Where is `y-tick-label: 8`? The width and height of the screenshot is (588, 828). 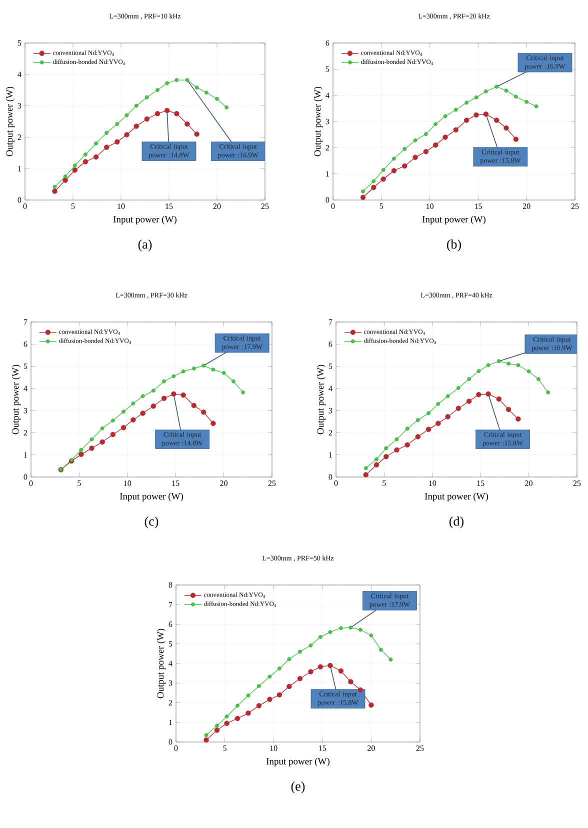
y-tick-label: 8 is located at coordinates (170, 585).